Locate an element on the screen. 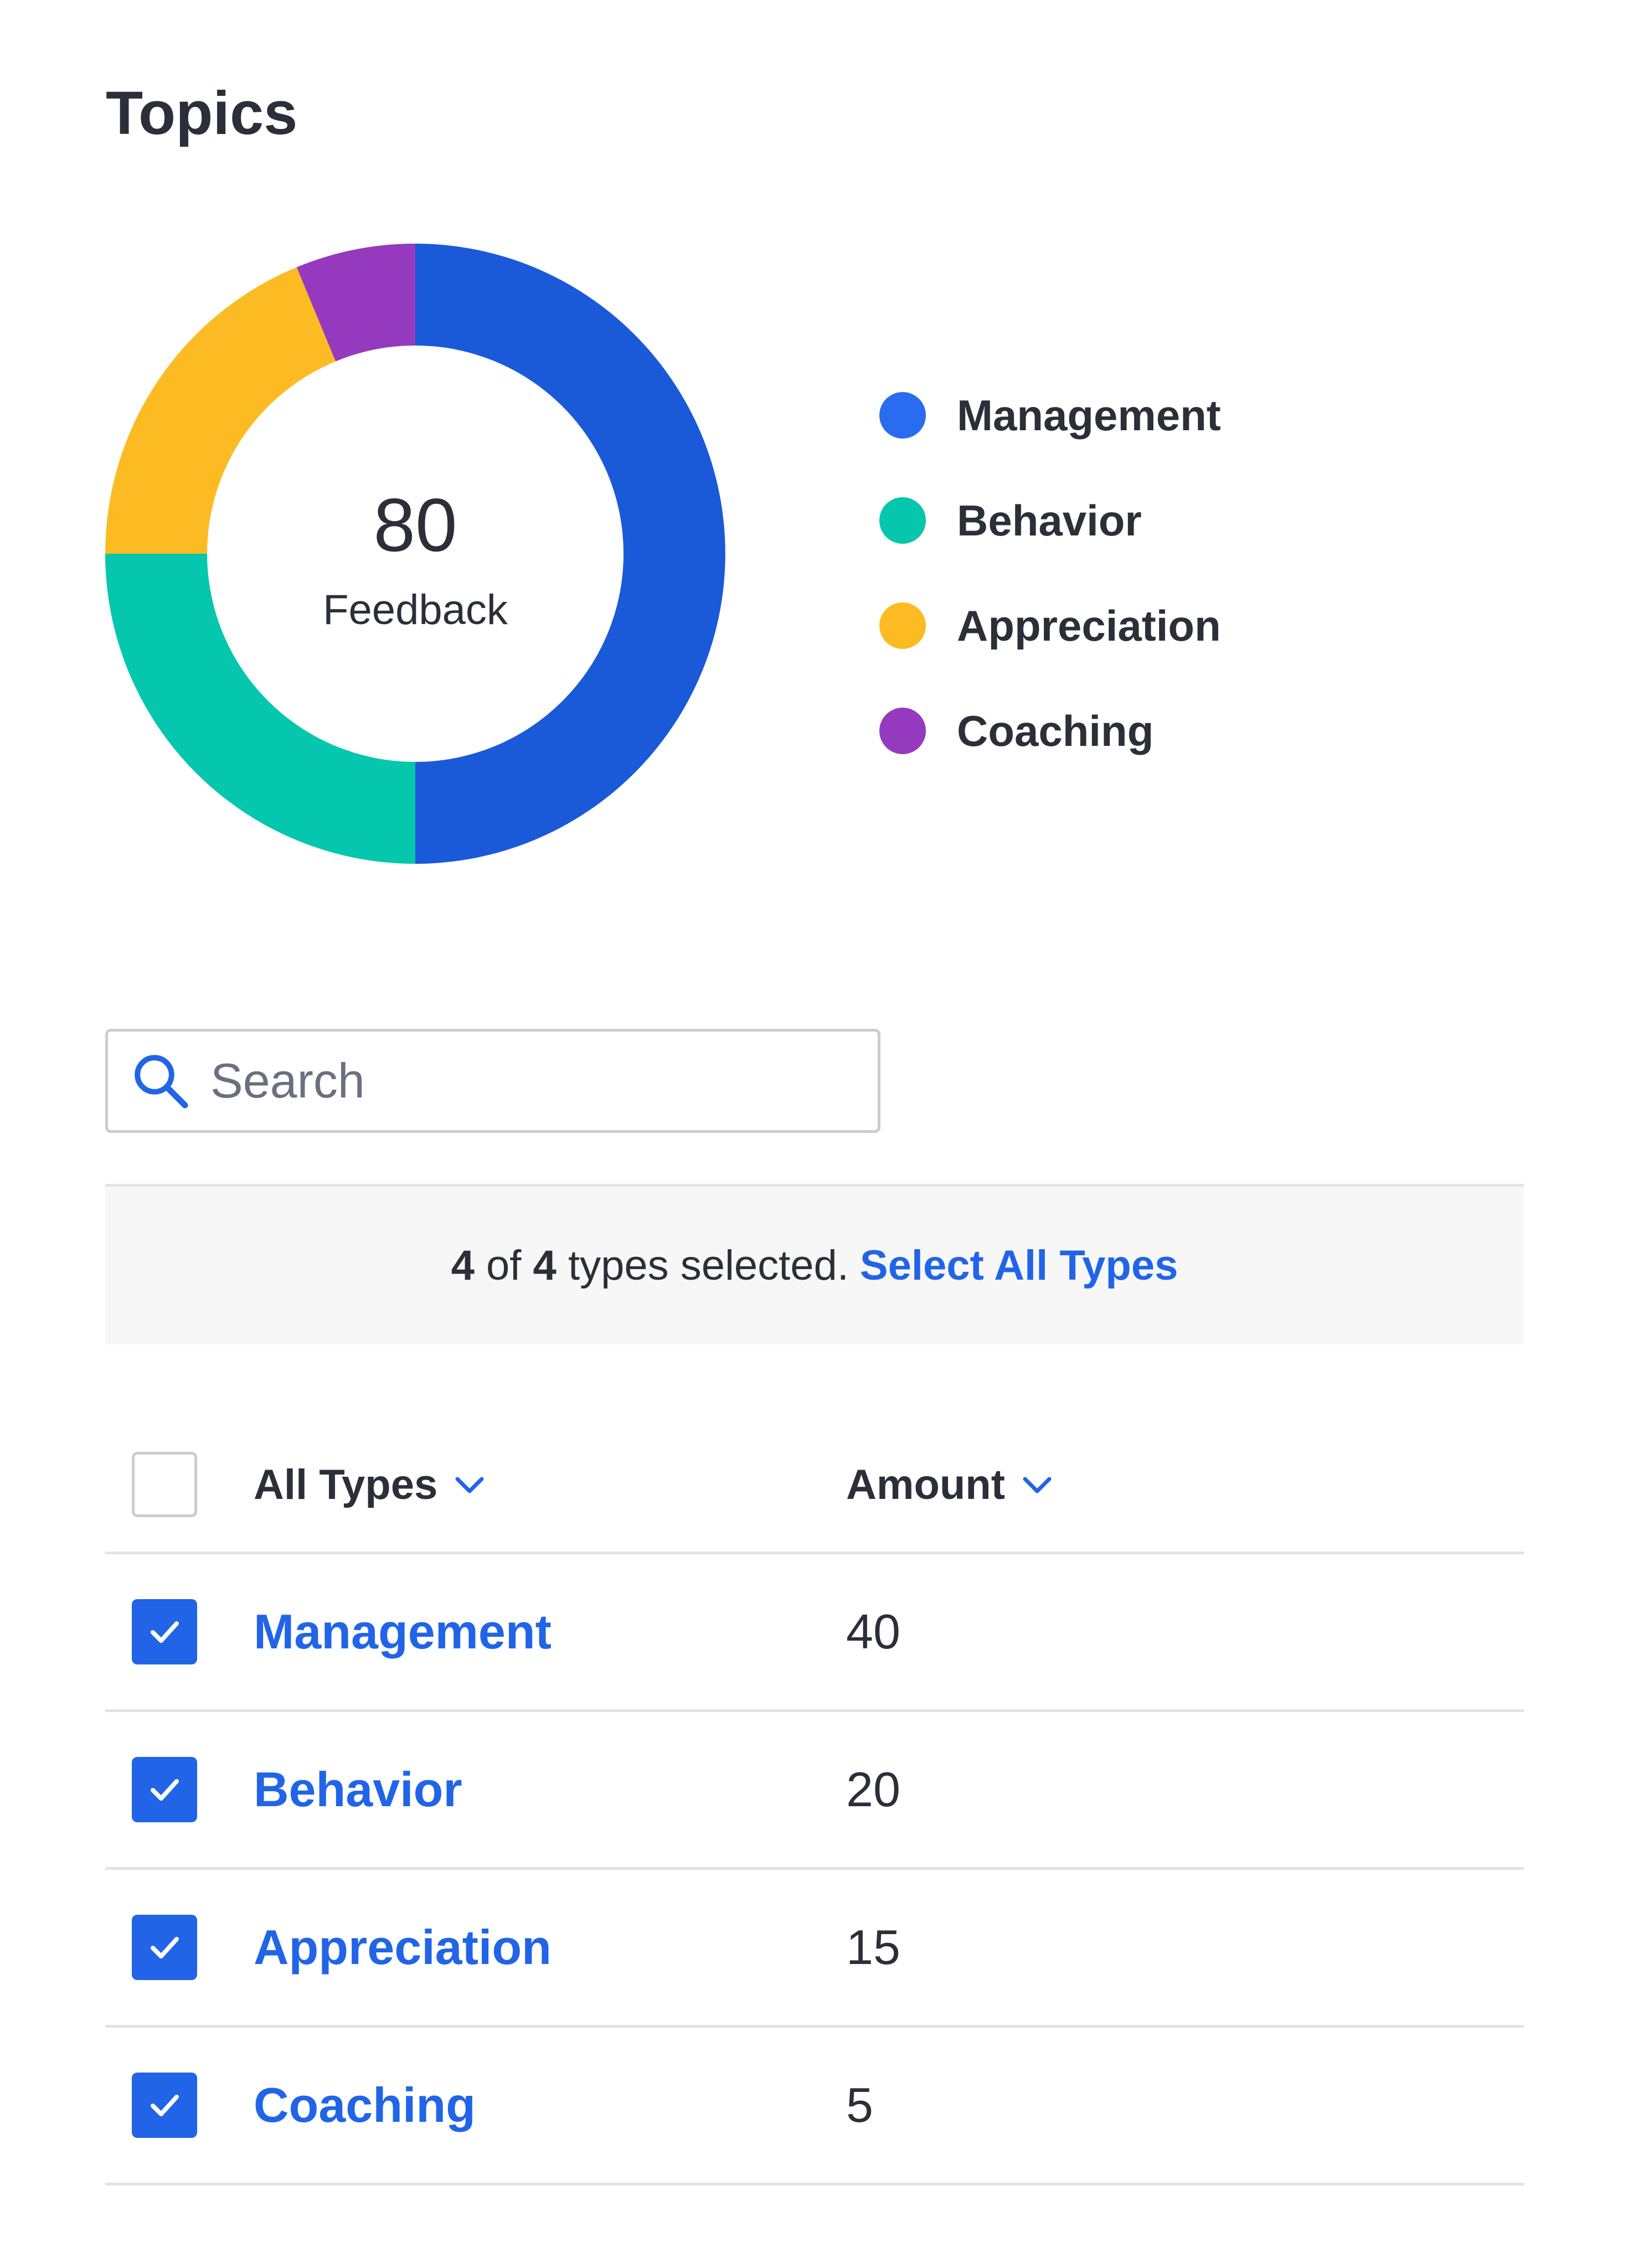 This screenshot has height=2268, width=1633. table-row: Management 40 is located at coordinates (814, 1633).